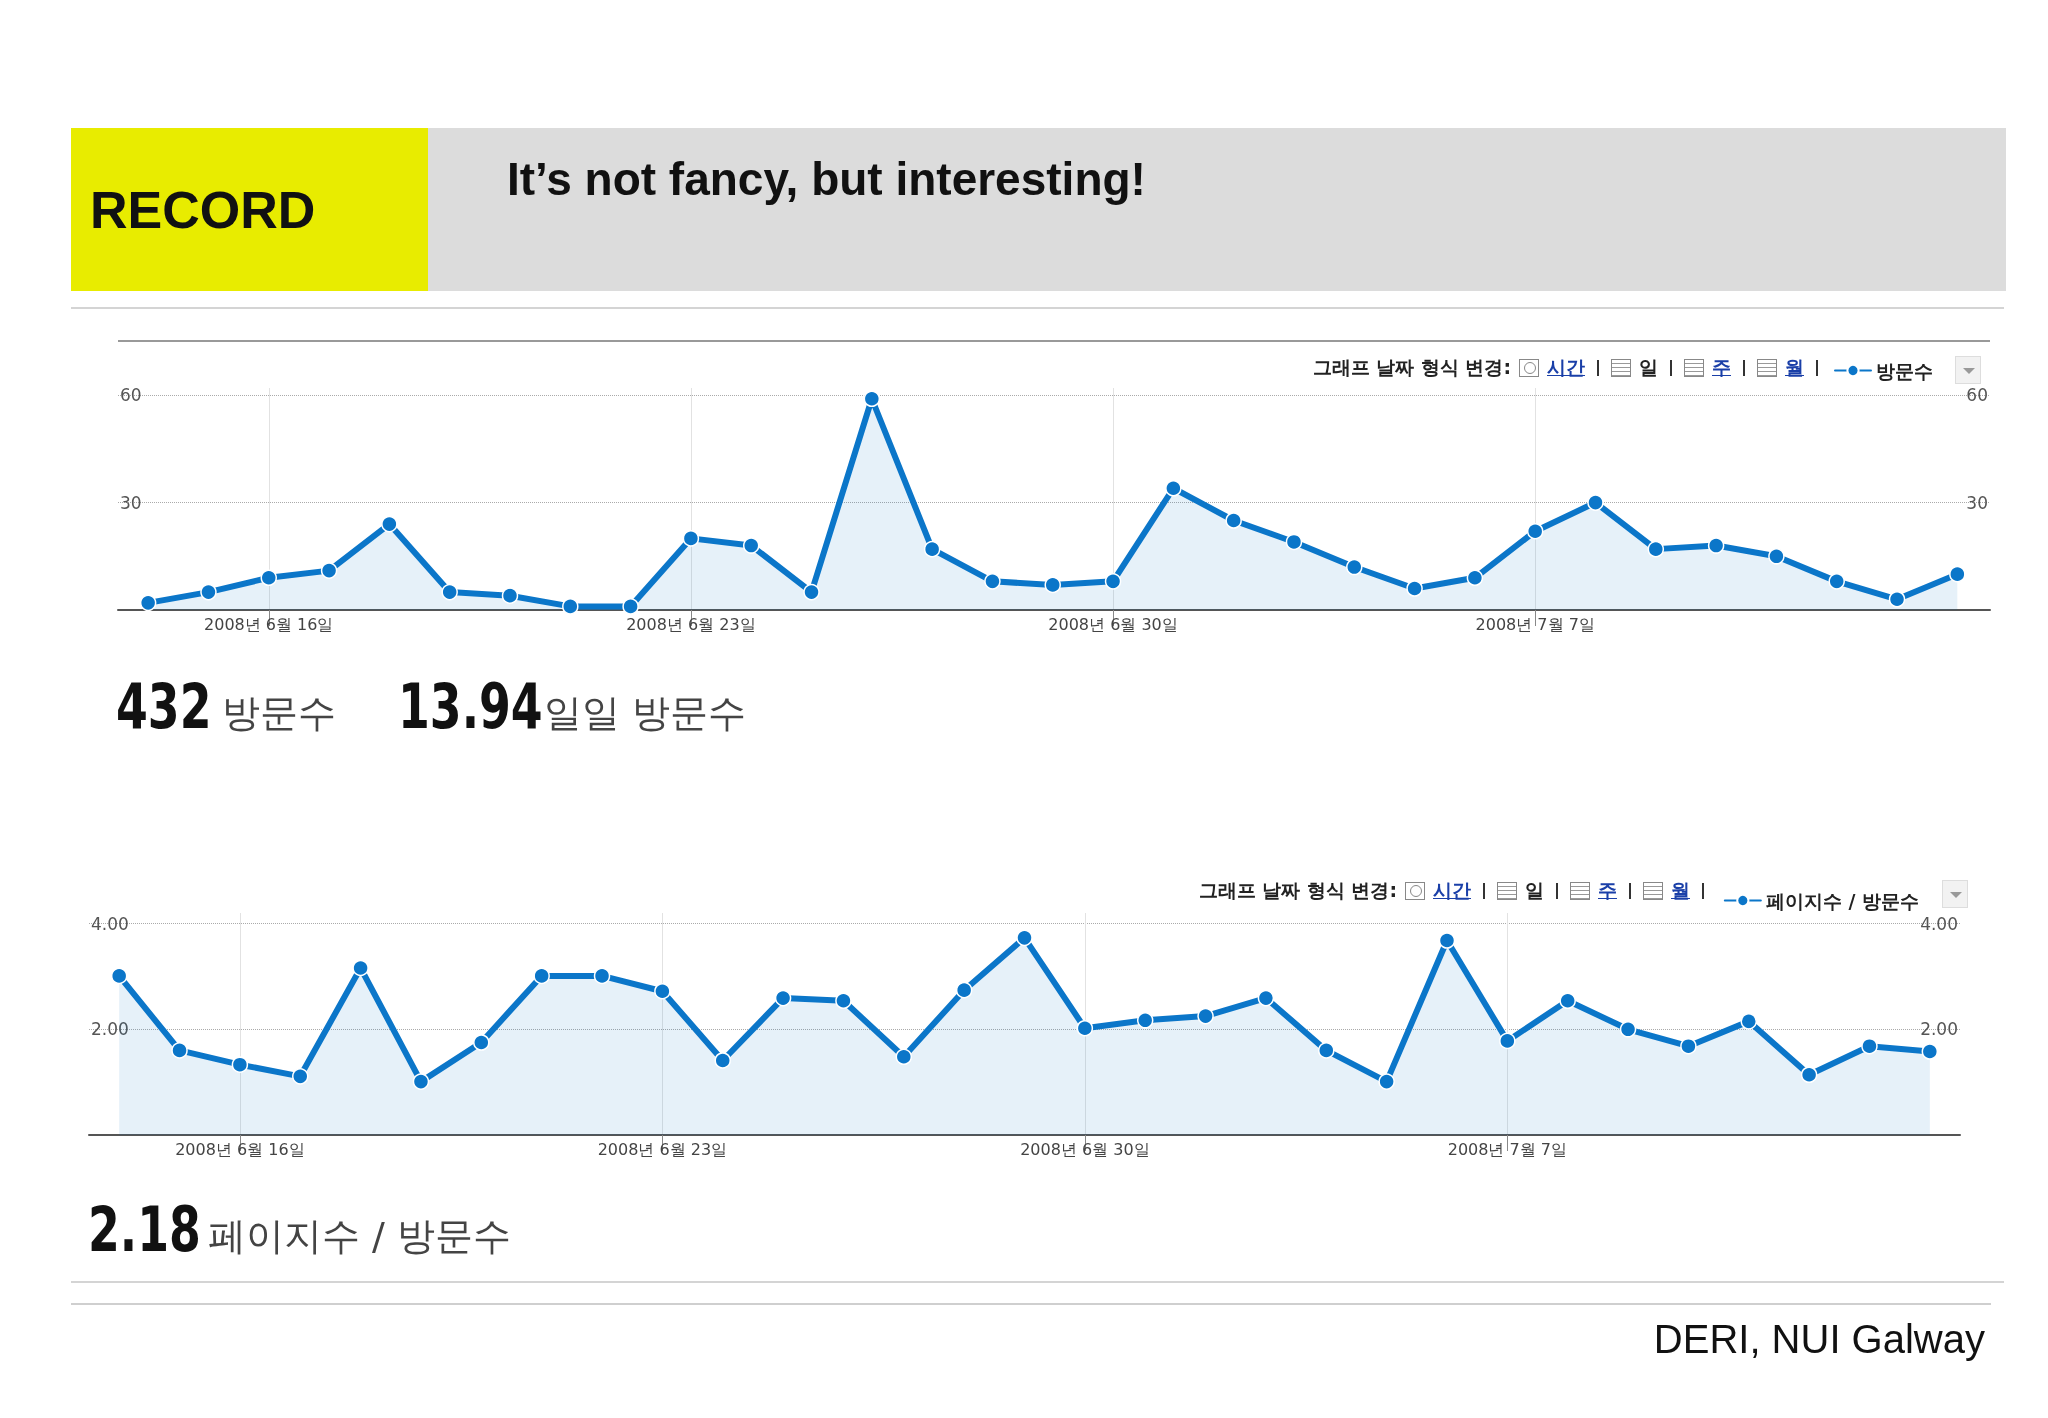  I want to click on y2-tick-label: 30, so click(1977, 502).